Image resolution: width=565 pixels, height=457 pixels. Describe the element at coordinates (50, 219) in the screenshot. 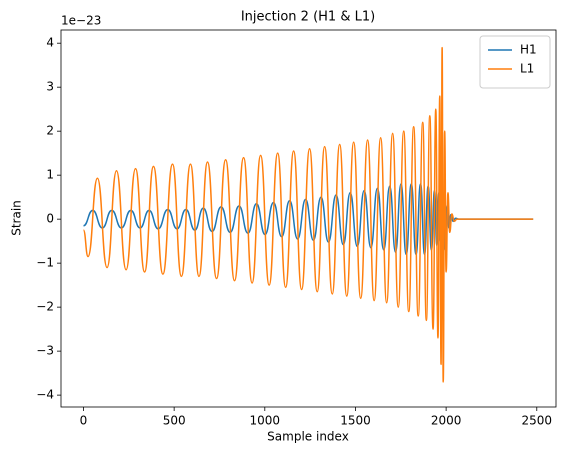

I see `y-tick-label: 0` at that location.